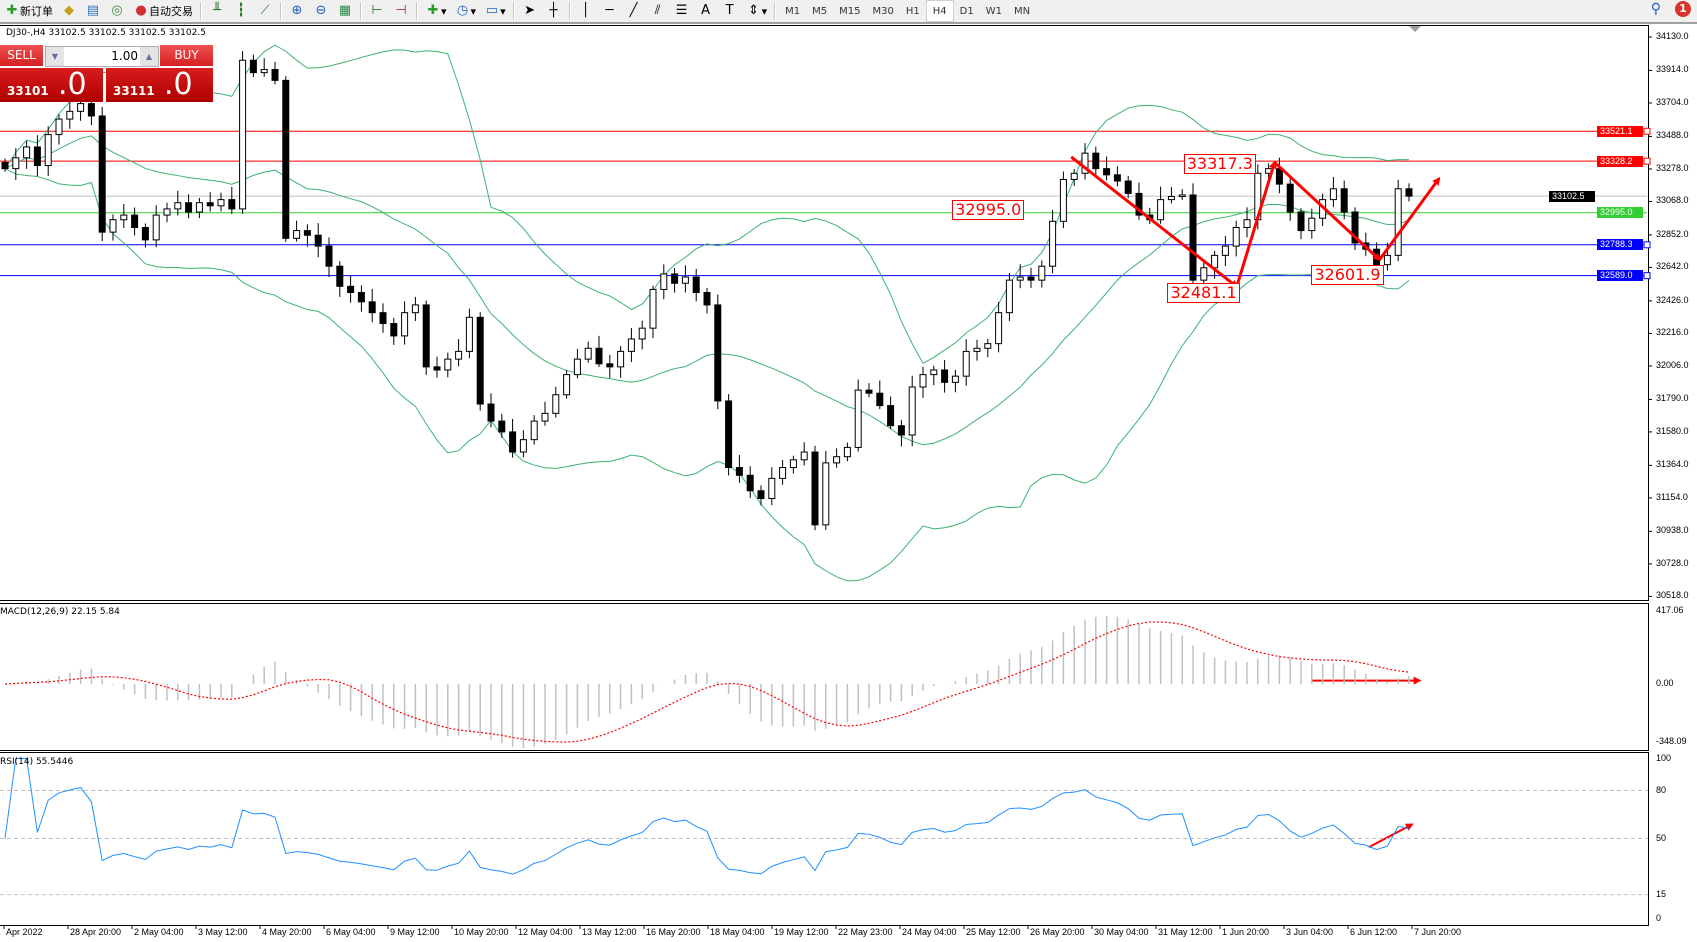 This screenshot has height=942, width=1697. I want to click on timeframe-m15: M15, so click(850, 11).